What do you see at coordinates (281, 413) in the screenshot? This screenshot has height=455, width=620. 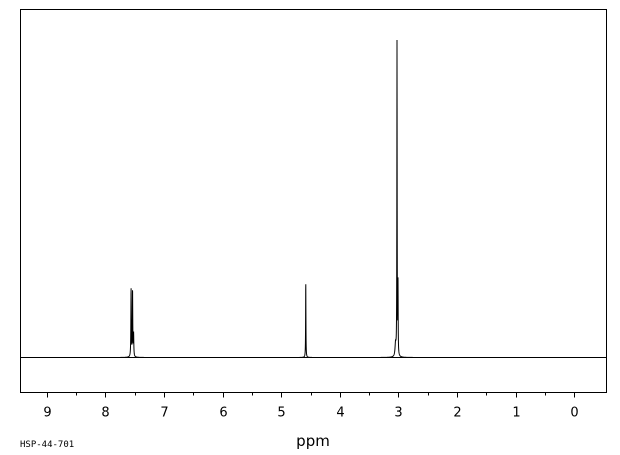 I see `tick-label: 5` at bounding box center [281, 413].